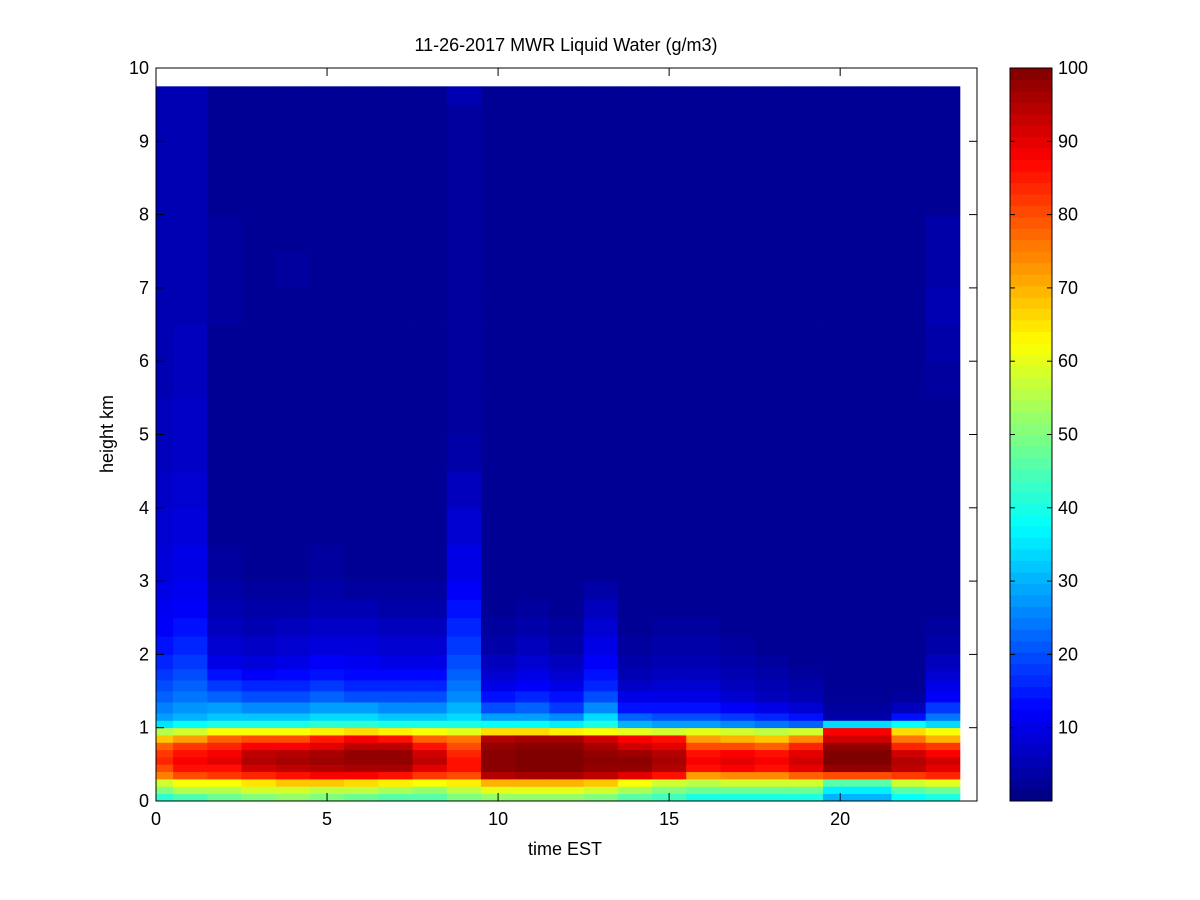 The height and width of the screenshot is (900, 1200). What do you see at coordinates (1068, 215) in the screenshot?
I see `colorbar-tick-label: 80` at bounding box center [1068, 215].